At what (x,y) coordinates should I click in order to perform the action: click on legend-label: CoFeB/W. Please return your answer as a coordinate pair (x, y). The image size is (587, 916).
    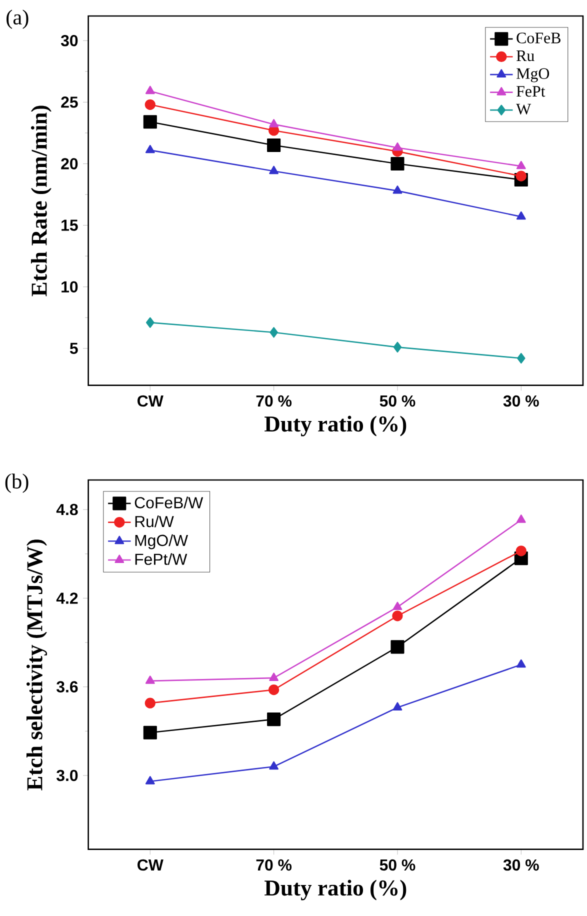
    Looking at the image, I should click on (169, 502).